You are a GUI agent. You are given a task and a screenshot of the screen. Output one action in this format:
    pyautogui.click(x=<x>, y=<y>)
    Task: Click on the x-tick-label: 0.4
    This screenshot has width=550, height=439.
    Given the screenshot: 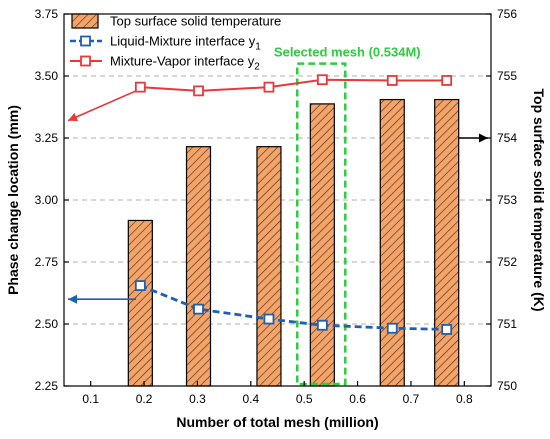 What is the action you would take?
    pyautogui.click(x=250, y=399)
    